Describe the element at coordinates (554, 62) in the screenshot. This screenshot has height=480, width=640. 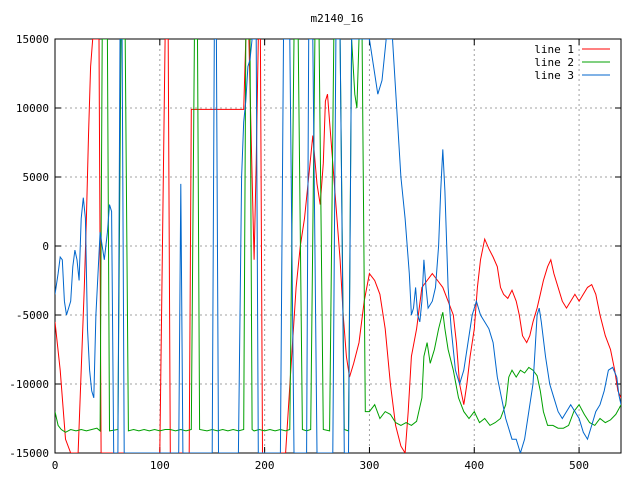
I see `legend-label-2: line 2` at that location.